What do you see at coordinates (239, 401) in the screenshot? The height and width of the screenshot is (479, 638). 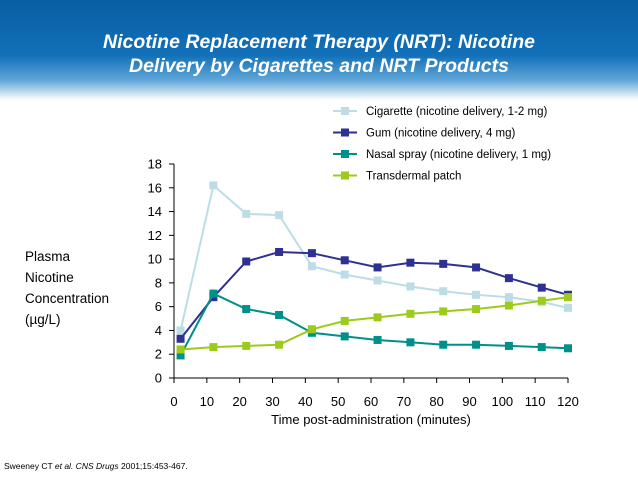 I see `x-tick-label: 20` at bounding box center [239, 401].